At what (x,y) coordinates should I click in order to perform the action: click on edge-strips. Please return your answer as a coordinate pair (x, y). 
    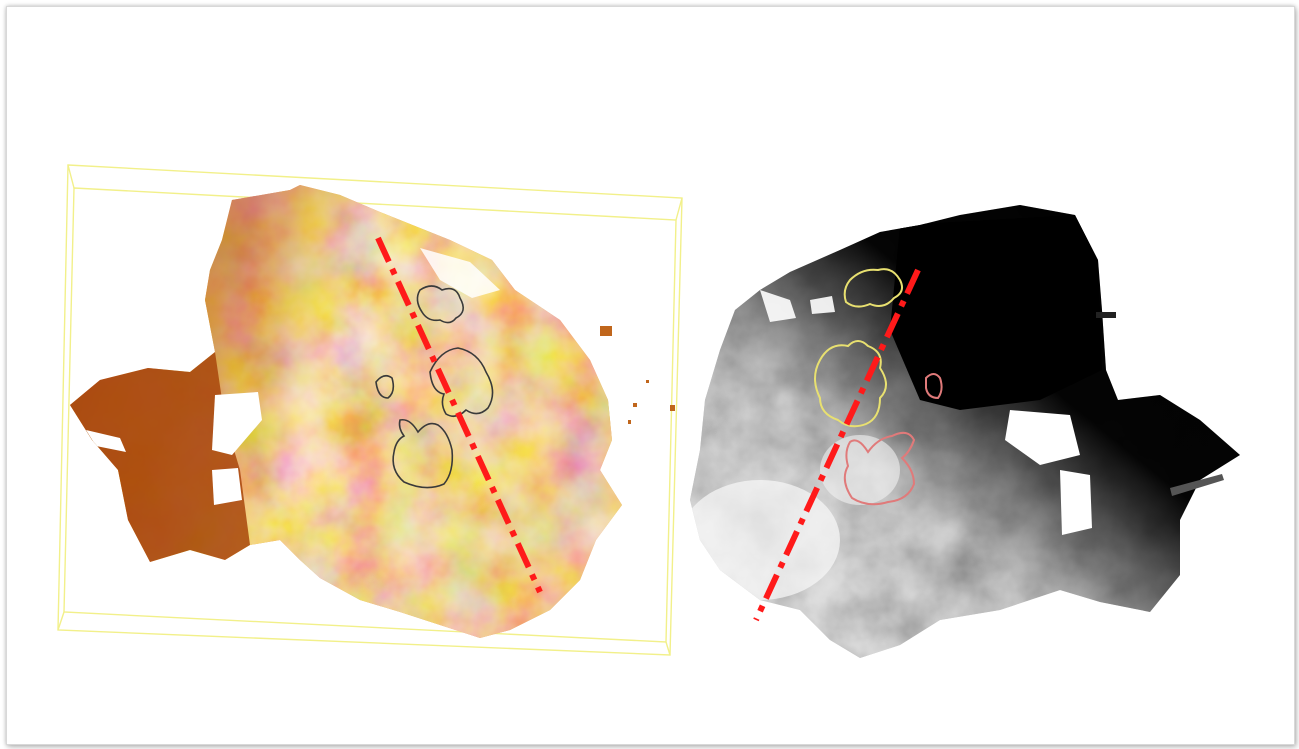
    Looking at the image, I should click on (1160, 404).